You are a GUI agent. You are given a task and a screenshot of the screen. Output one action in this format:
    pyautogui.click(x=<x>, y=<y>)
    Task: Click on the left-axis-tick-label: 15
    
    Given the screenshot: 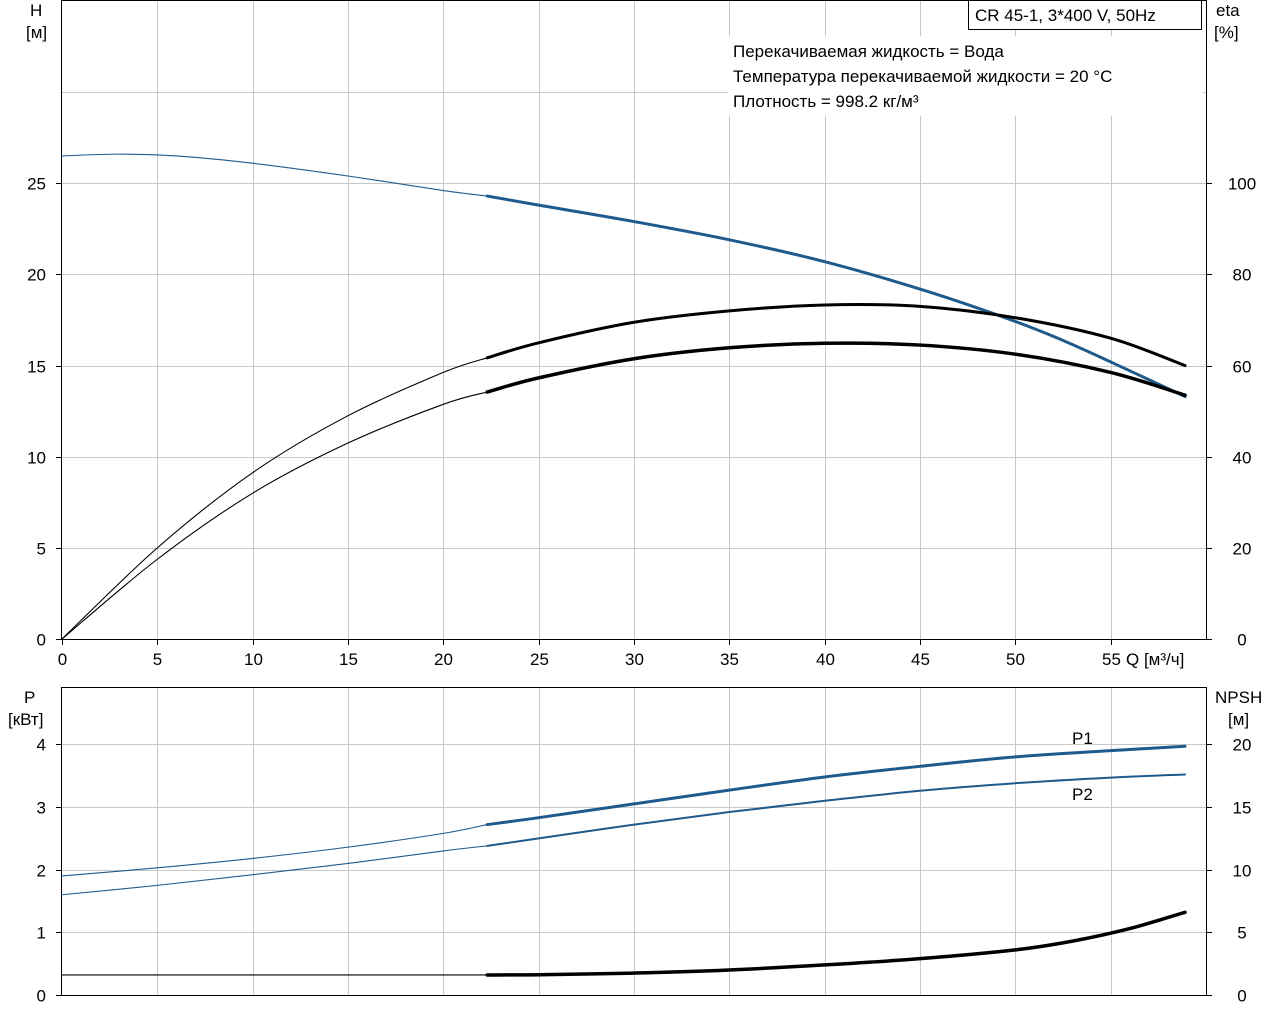 What is the action you would take?
    pyautogui.click(x=36, y=367)
    